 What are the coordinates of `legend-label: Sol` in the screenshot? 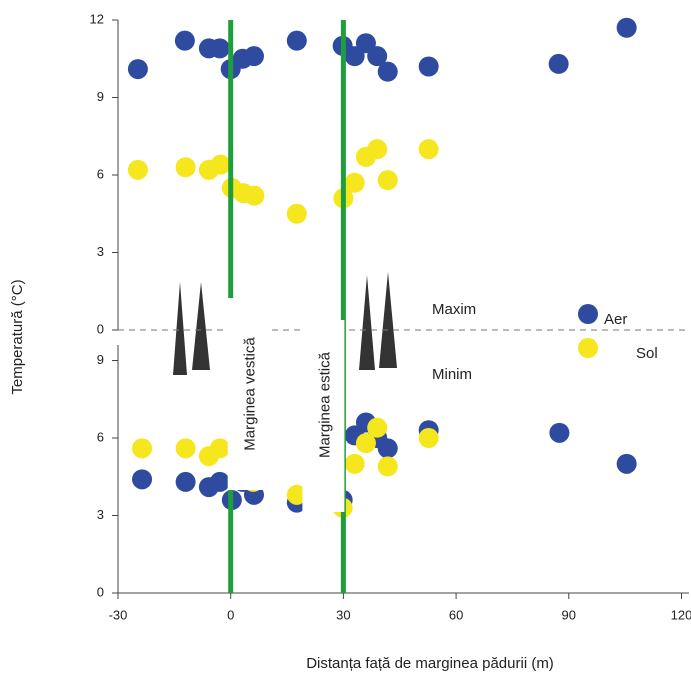 It's located at (647, 353).